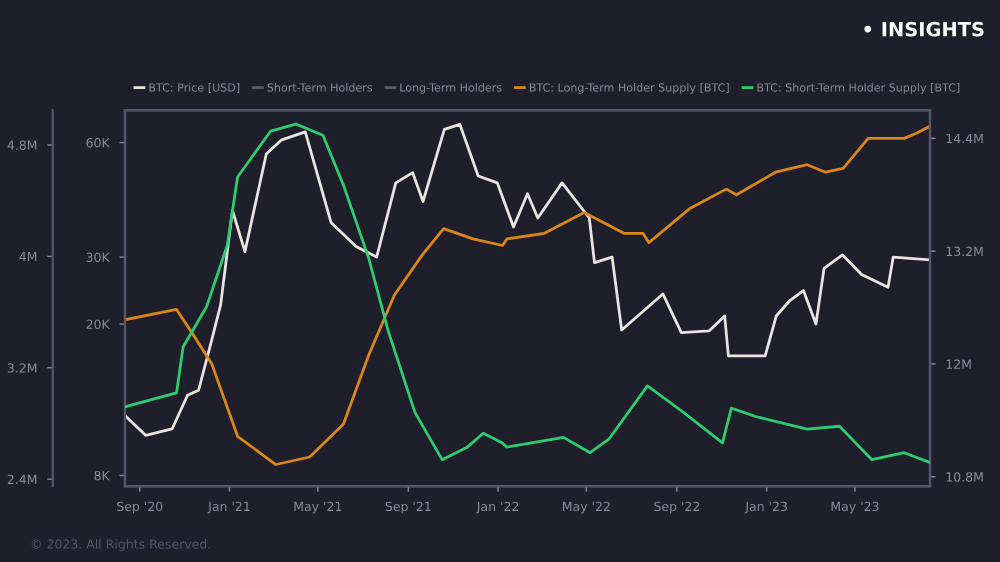 The image size is (1000, 562). Describe the element at coordinates (924, 29) in the screenshot. I see `text: • INSIGHTS` at that location.